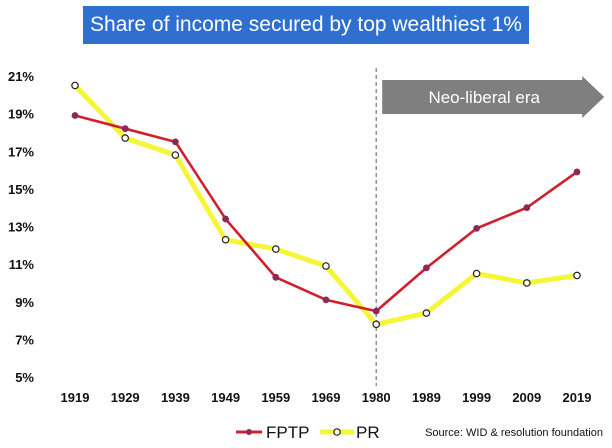  I want to click on era-arrow, so click(493, 97).